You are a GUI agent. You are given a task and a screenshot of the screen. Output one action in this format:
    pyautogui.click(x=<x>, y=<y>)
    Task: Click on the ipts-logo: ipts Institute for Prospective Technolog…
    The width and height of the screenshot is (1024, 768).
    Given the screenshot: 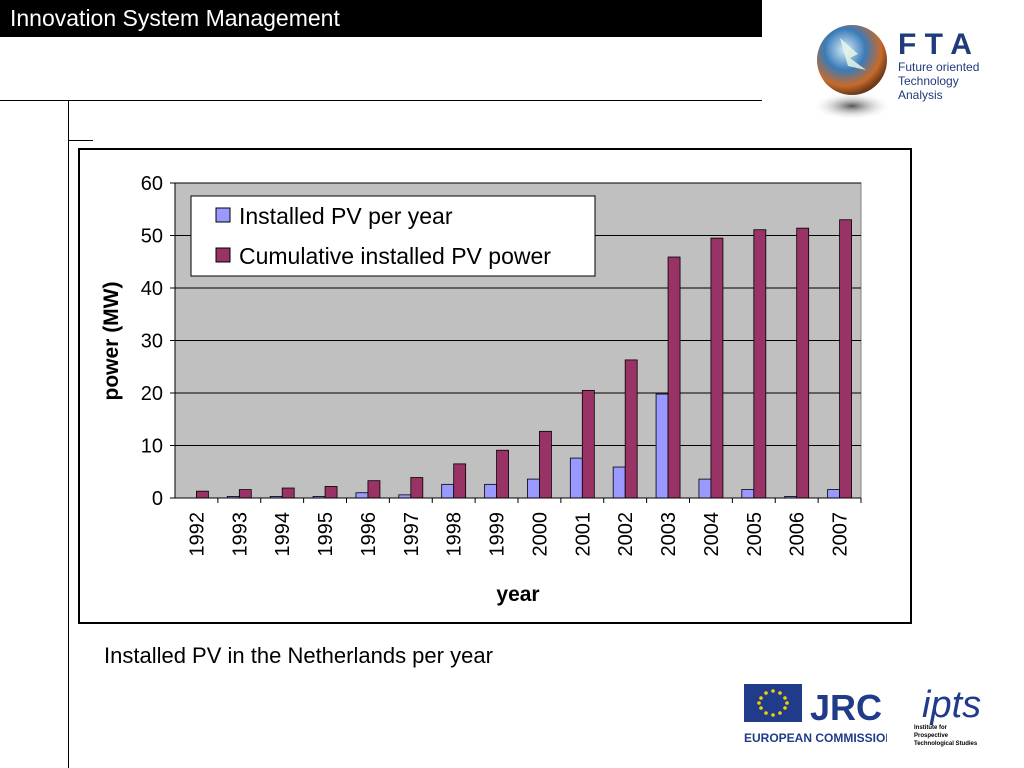 What is the action you would take?
    pyautogui.click(x=947, y=715)
    